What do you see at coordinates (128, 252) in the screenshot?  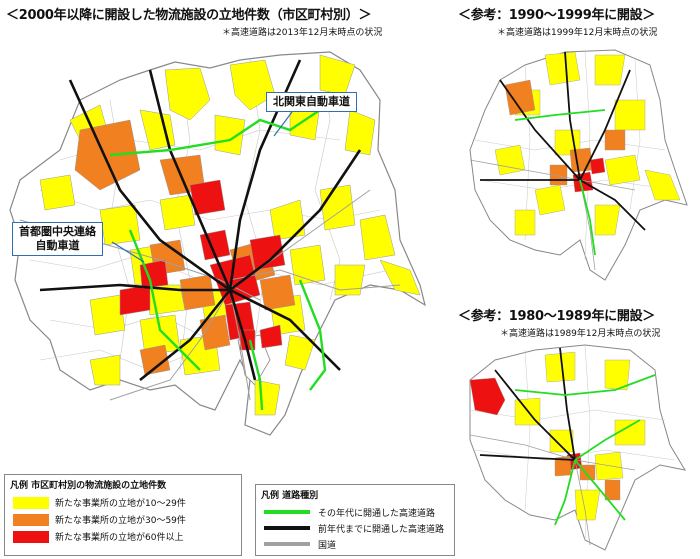 I see `callout-ken-o-pointer` at bounding box center [128, 252].